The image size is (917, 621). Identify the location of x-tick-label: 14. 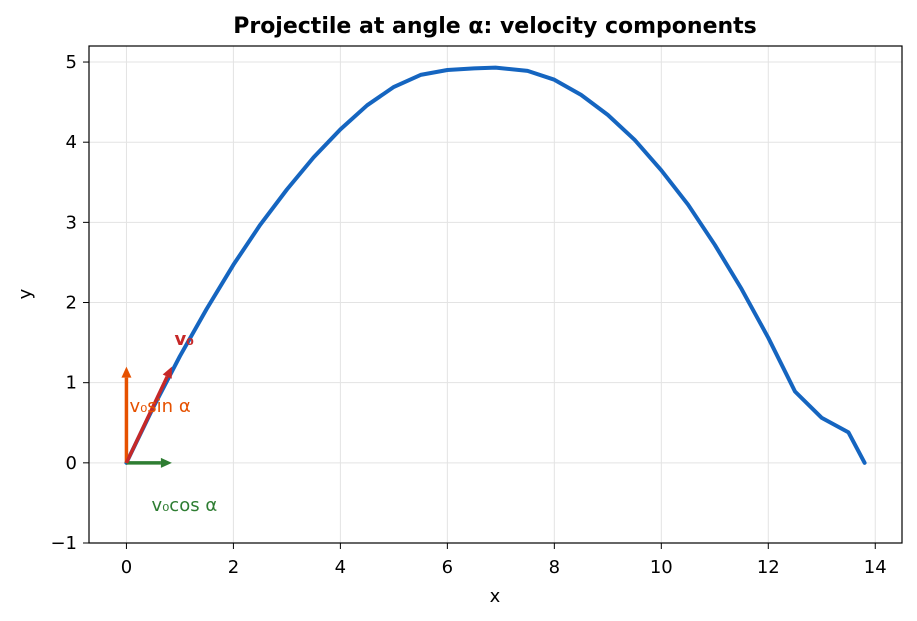
(875, 567).